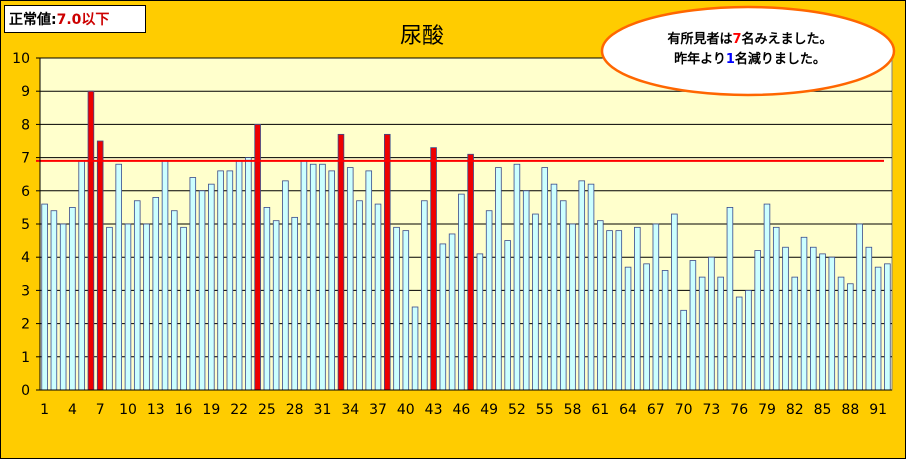  Describe the element at coordinates (378, 410) in the screenshot. I see `x-tick-label: 37` at that location.